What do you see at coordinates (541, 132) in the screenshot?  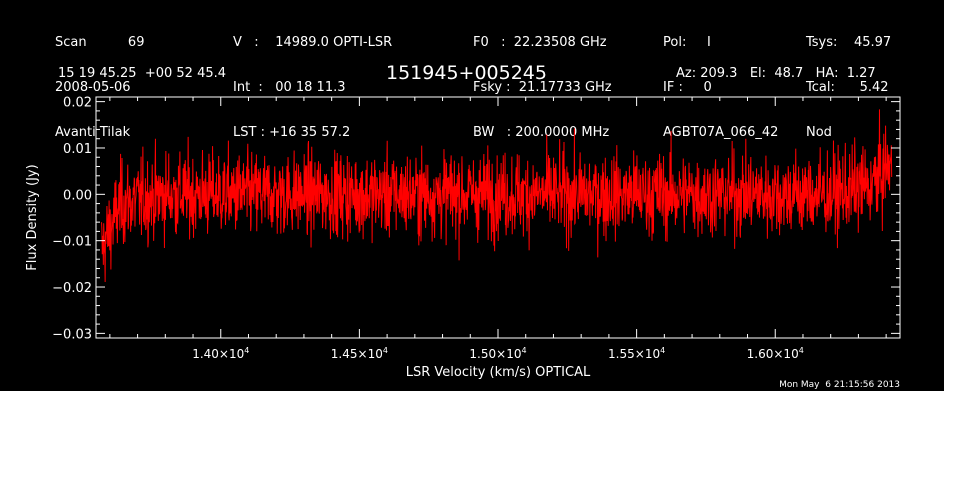 I see `bandwidth: BW : 200.0000 MHz` at bounding box center [541, 132].